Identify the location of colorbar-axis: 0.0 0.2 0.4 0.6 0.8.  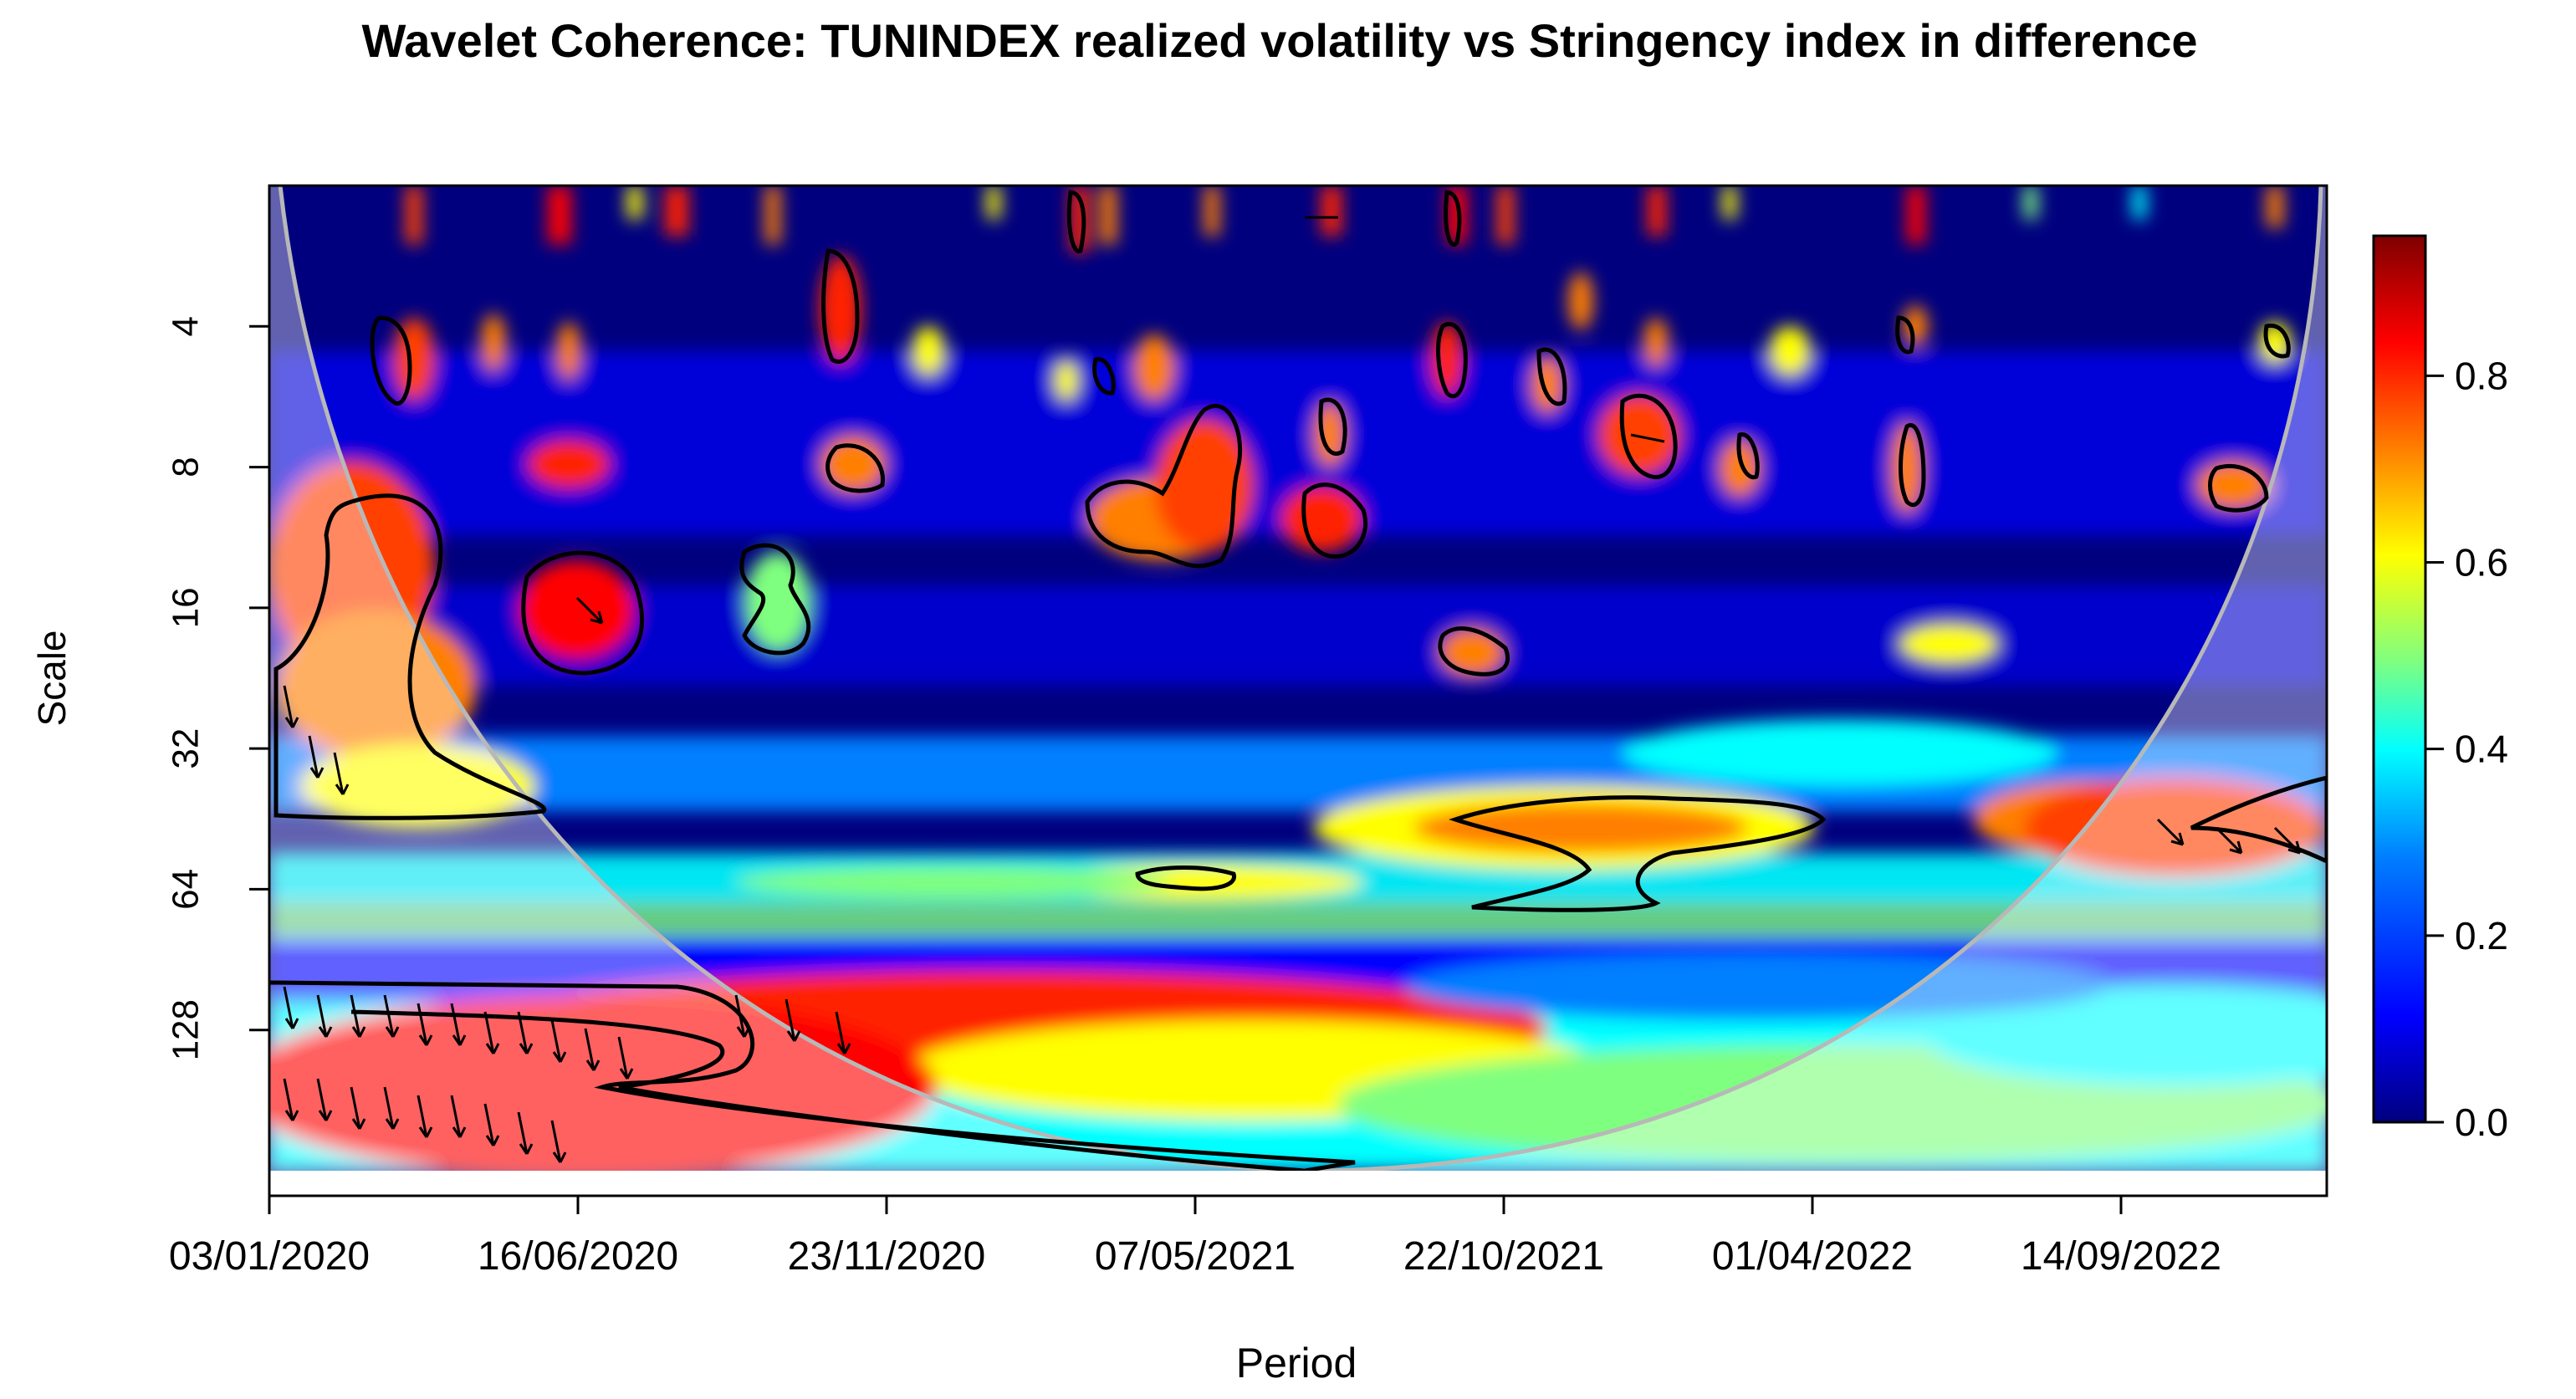
(2466, 749).